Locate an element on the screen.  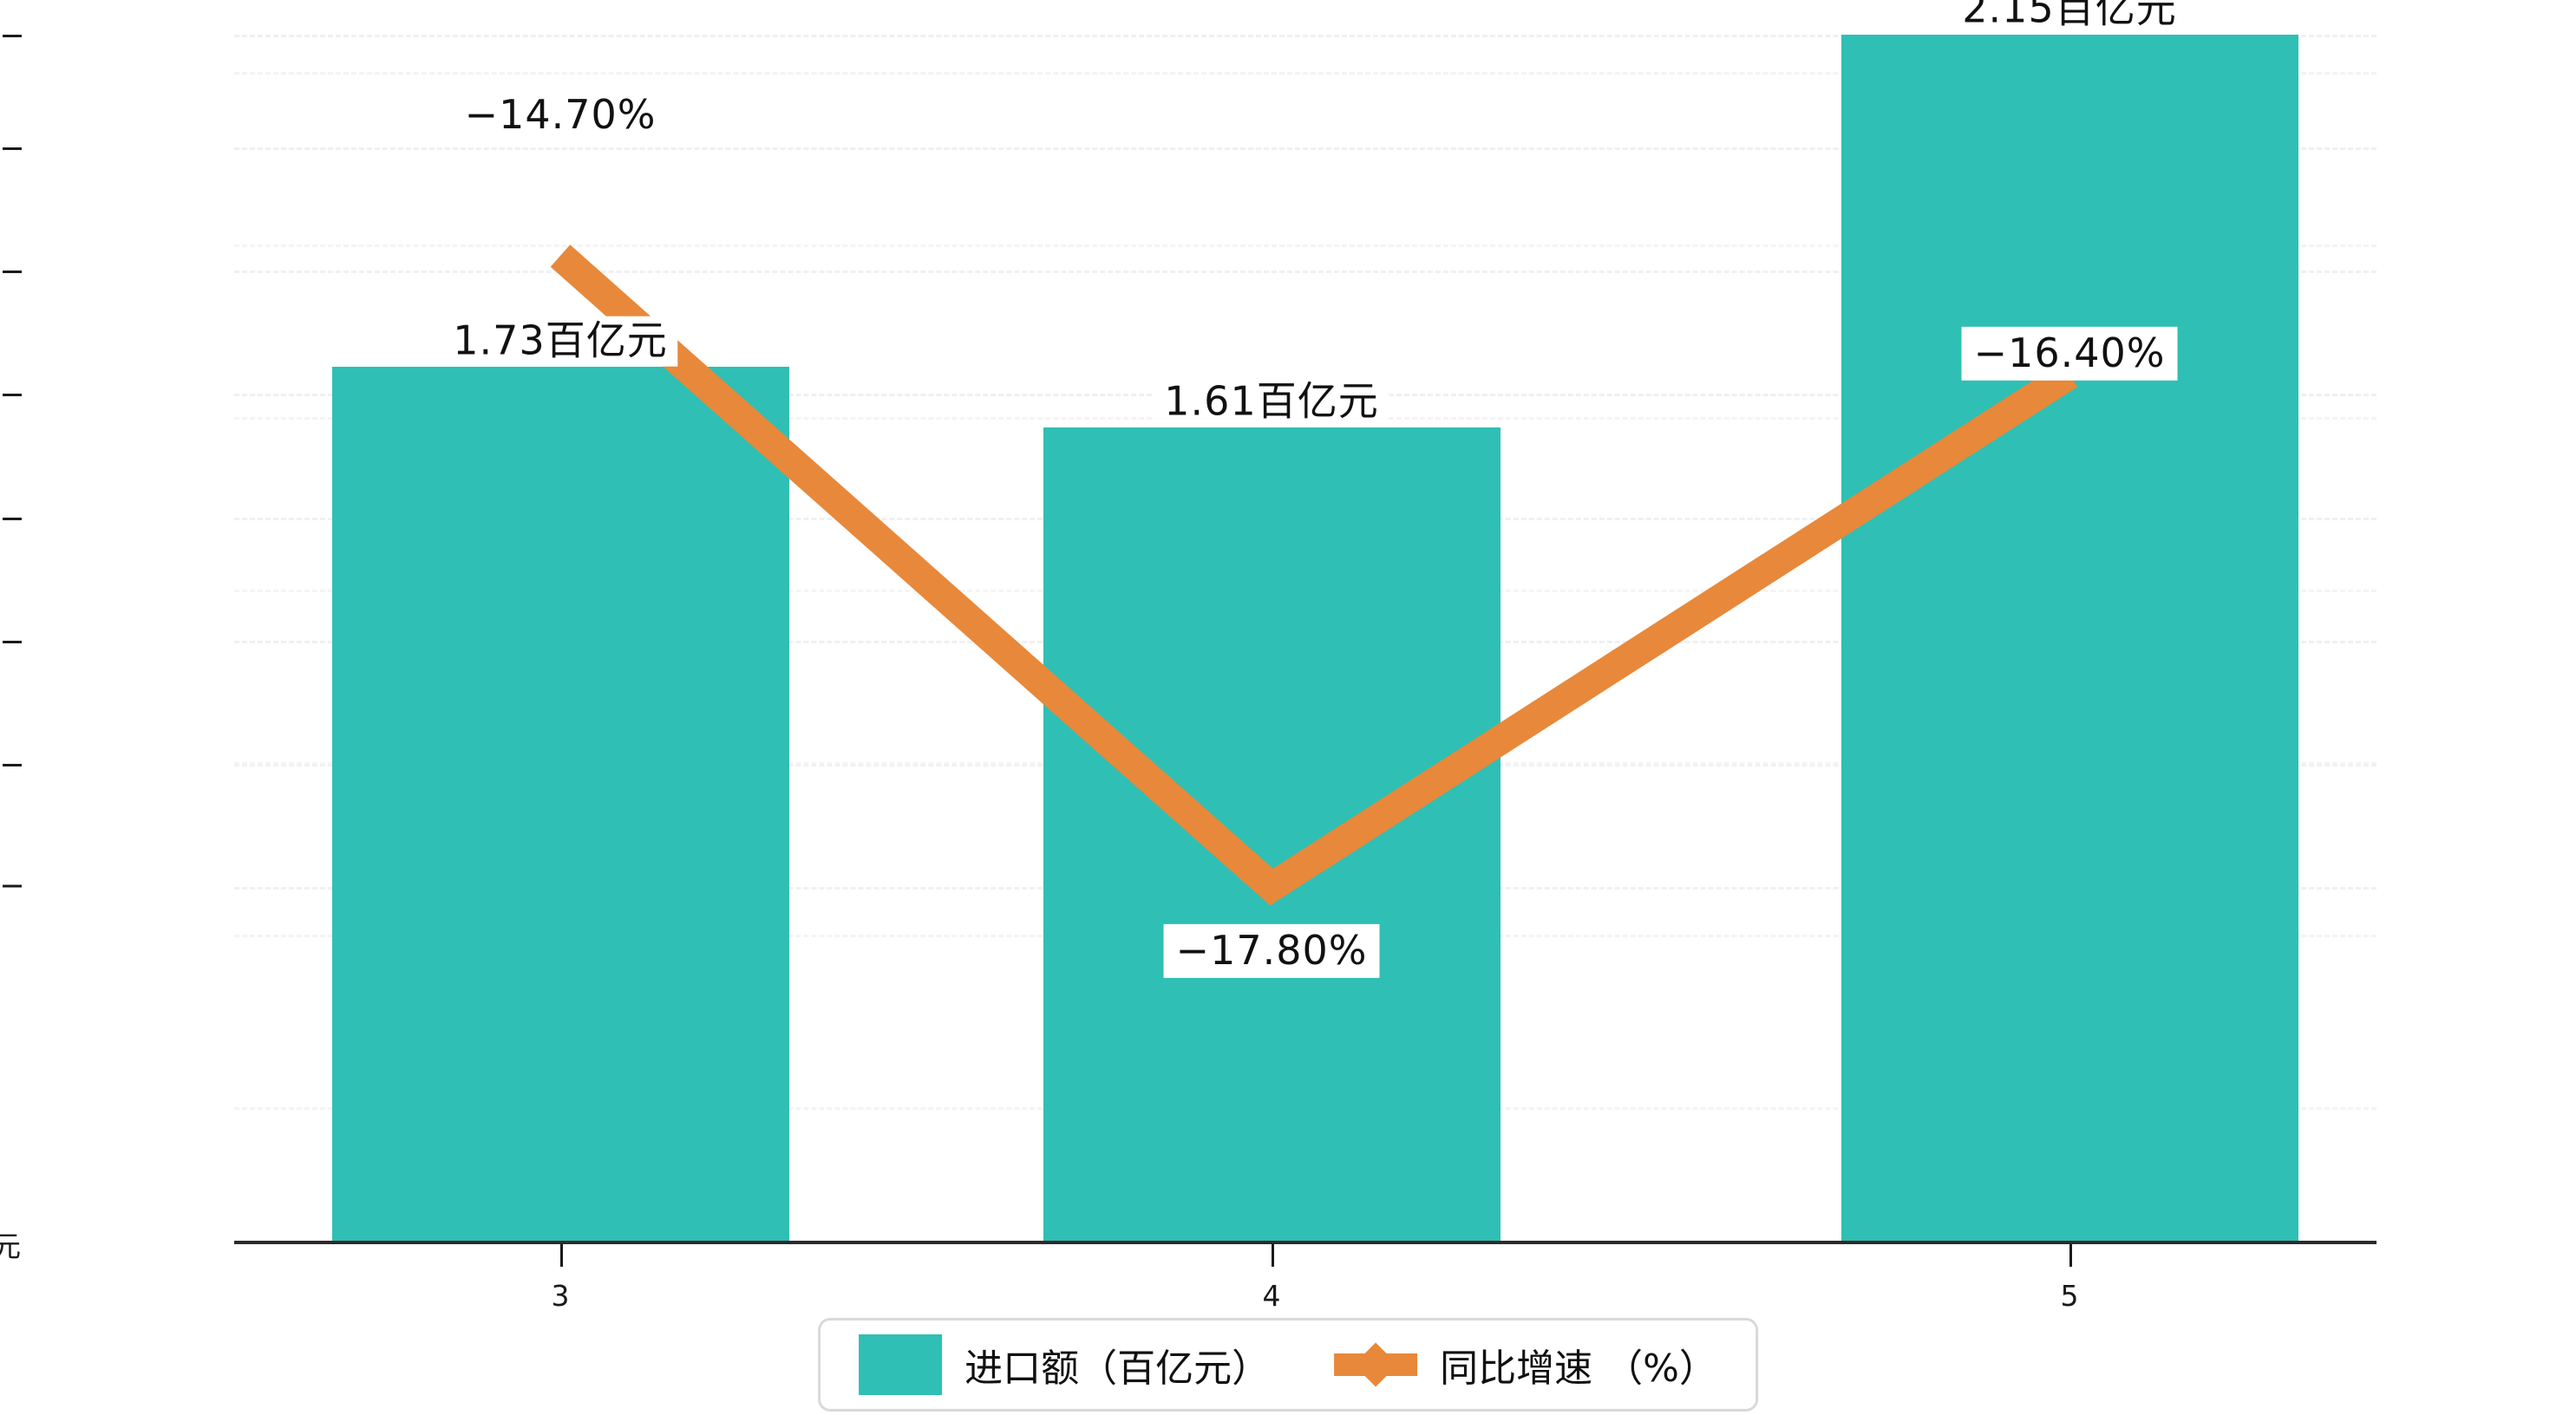
y-axis-left-tick-1: 2.05百亿元 is located at coordinates (11, 147).